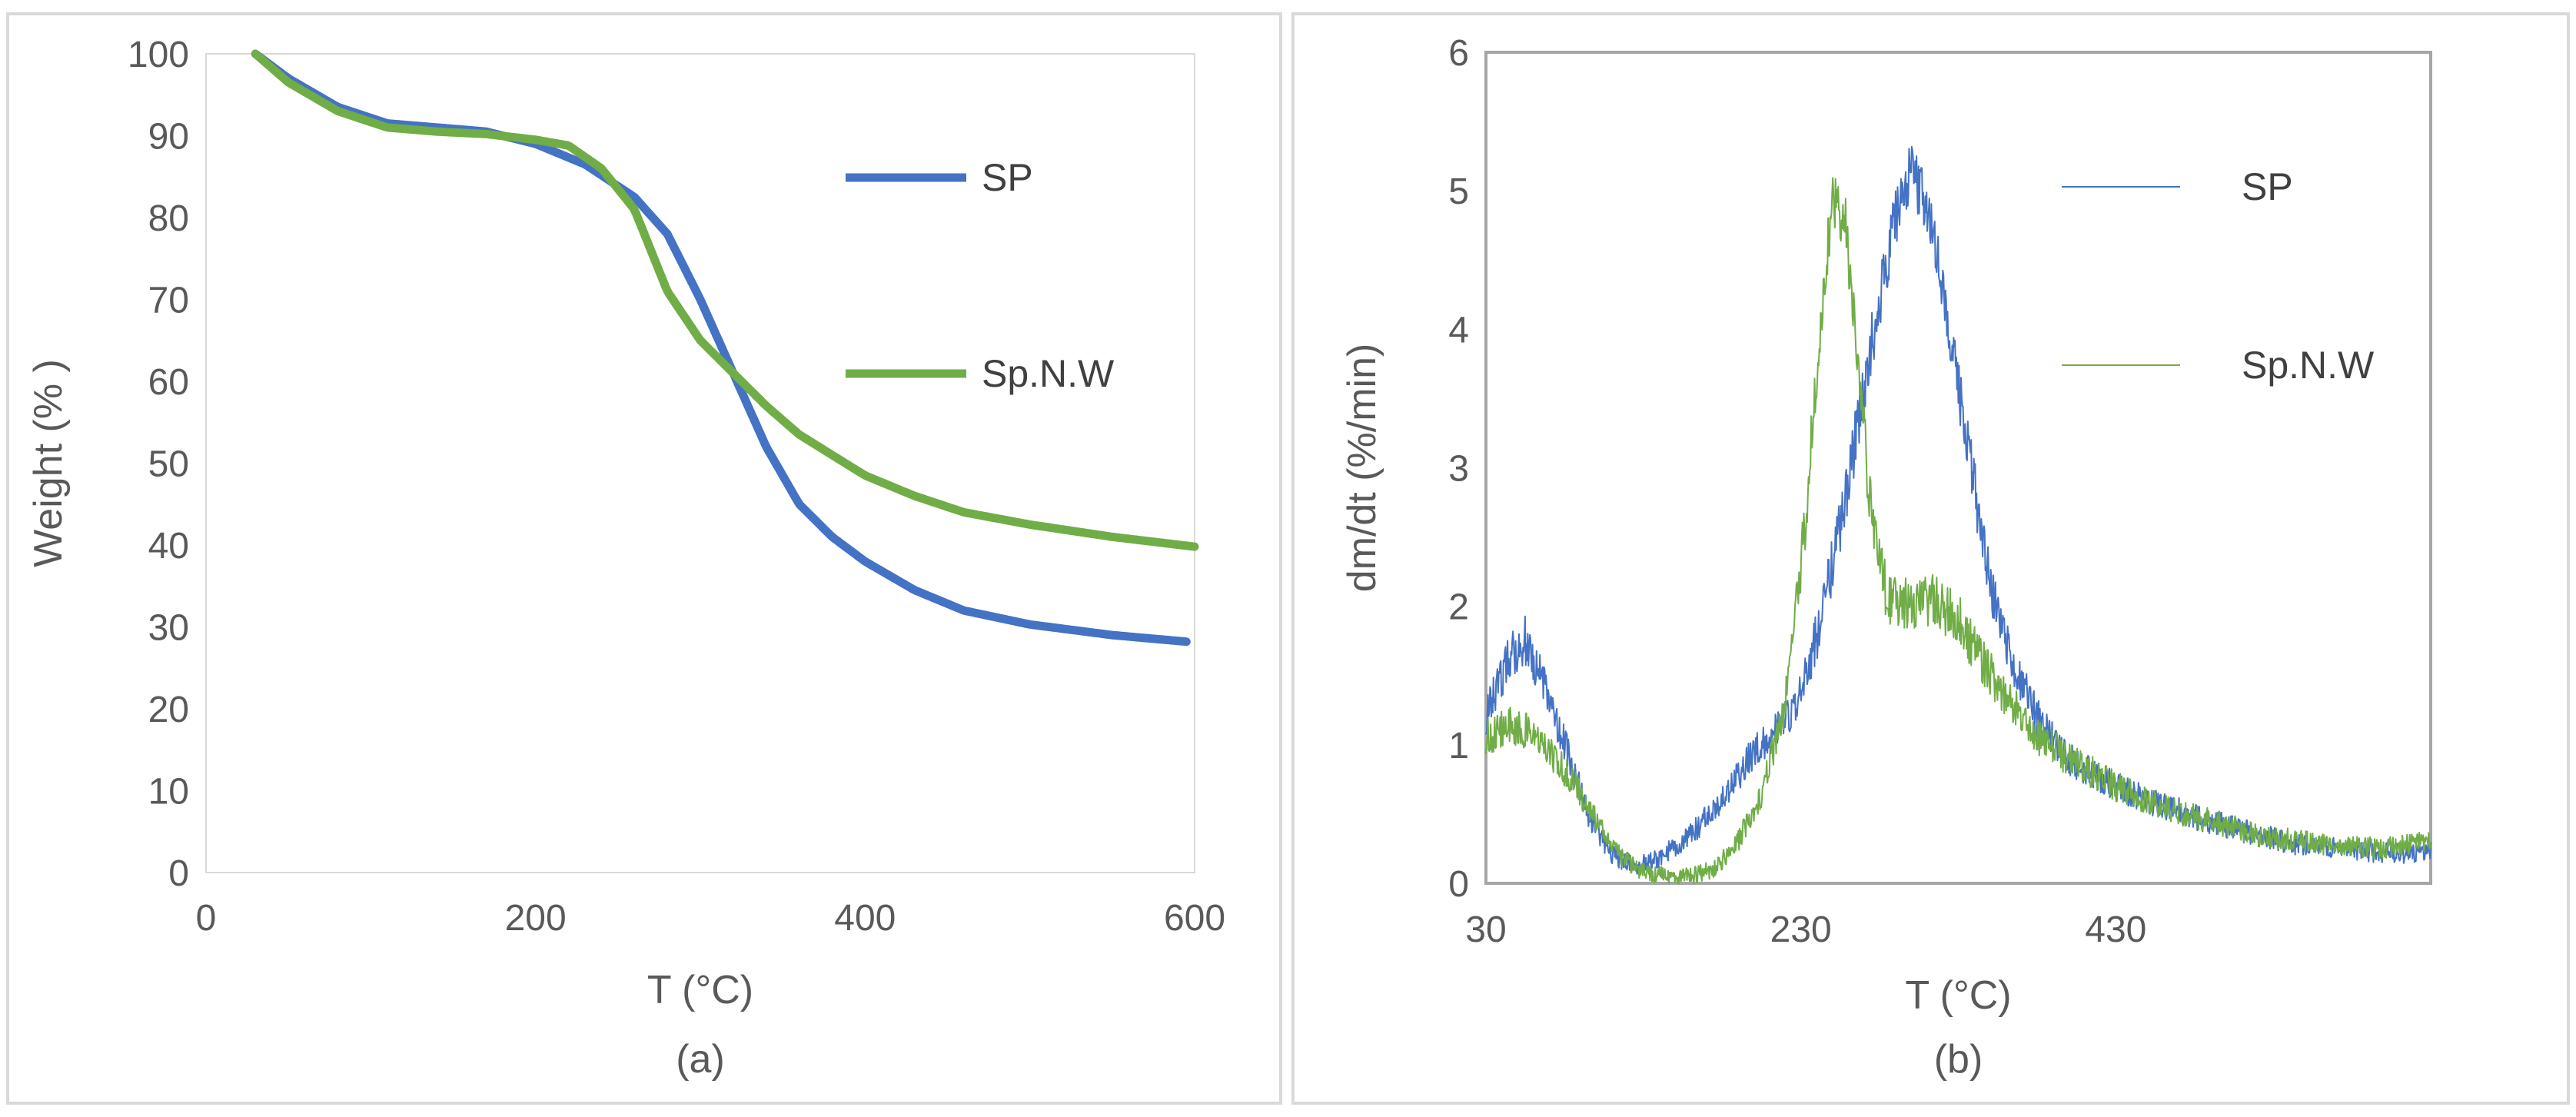  Describe the element at coordinates (168, 219) in the screenshot. I see `y-tick-label: 80` at that location.